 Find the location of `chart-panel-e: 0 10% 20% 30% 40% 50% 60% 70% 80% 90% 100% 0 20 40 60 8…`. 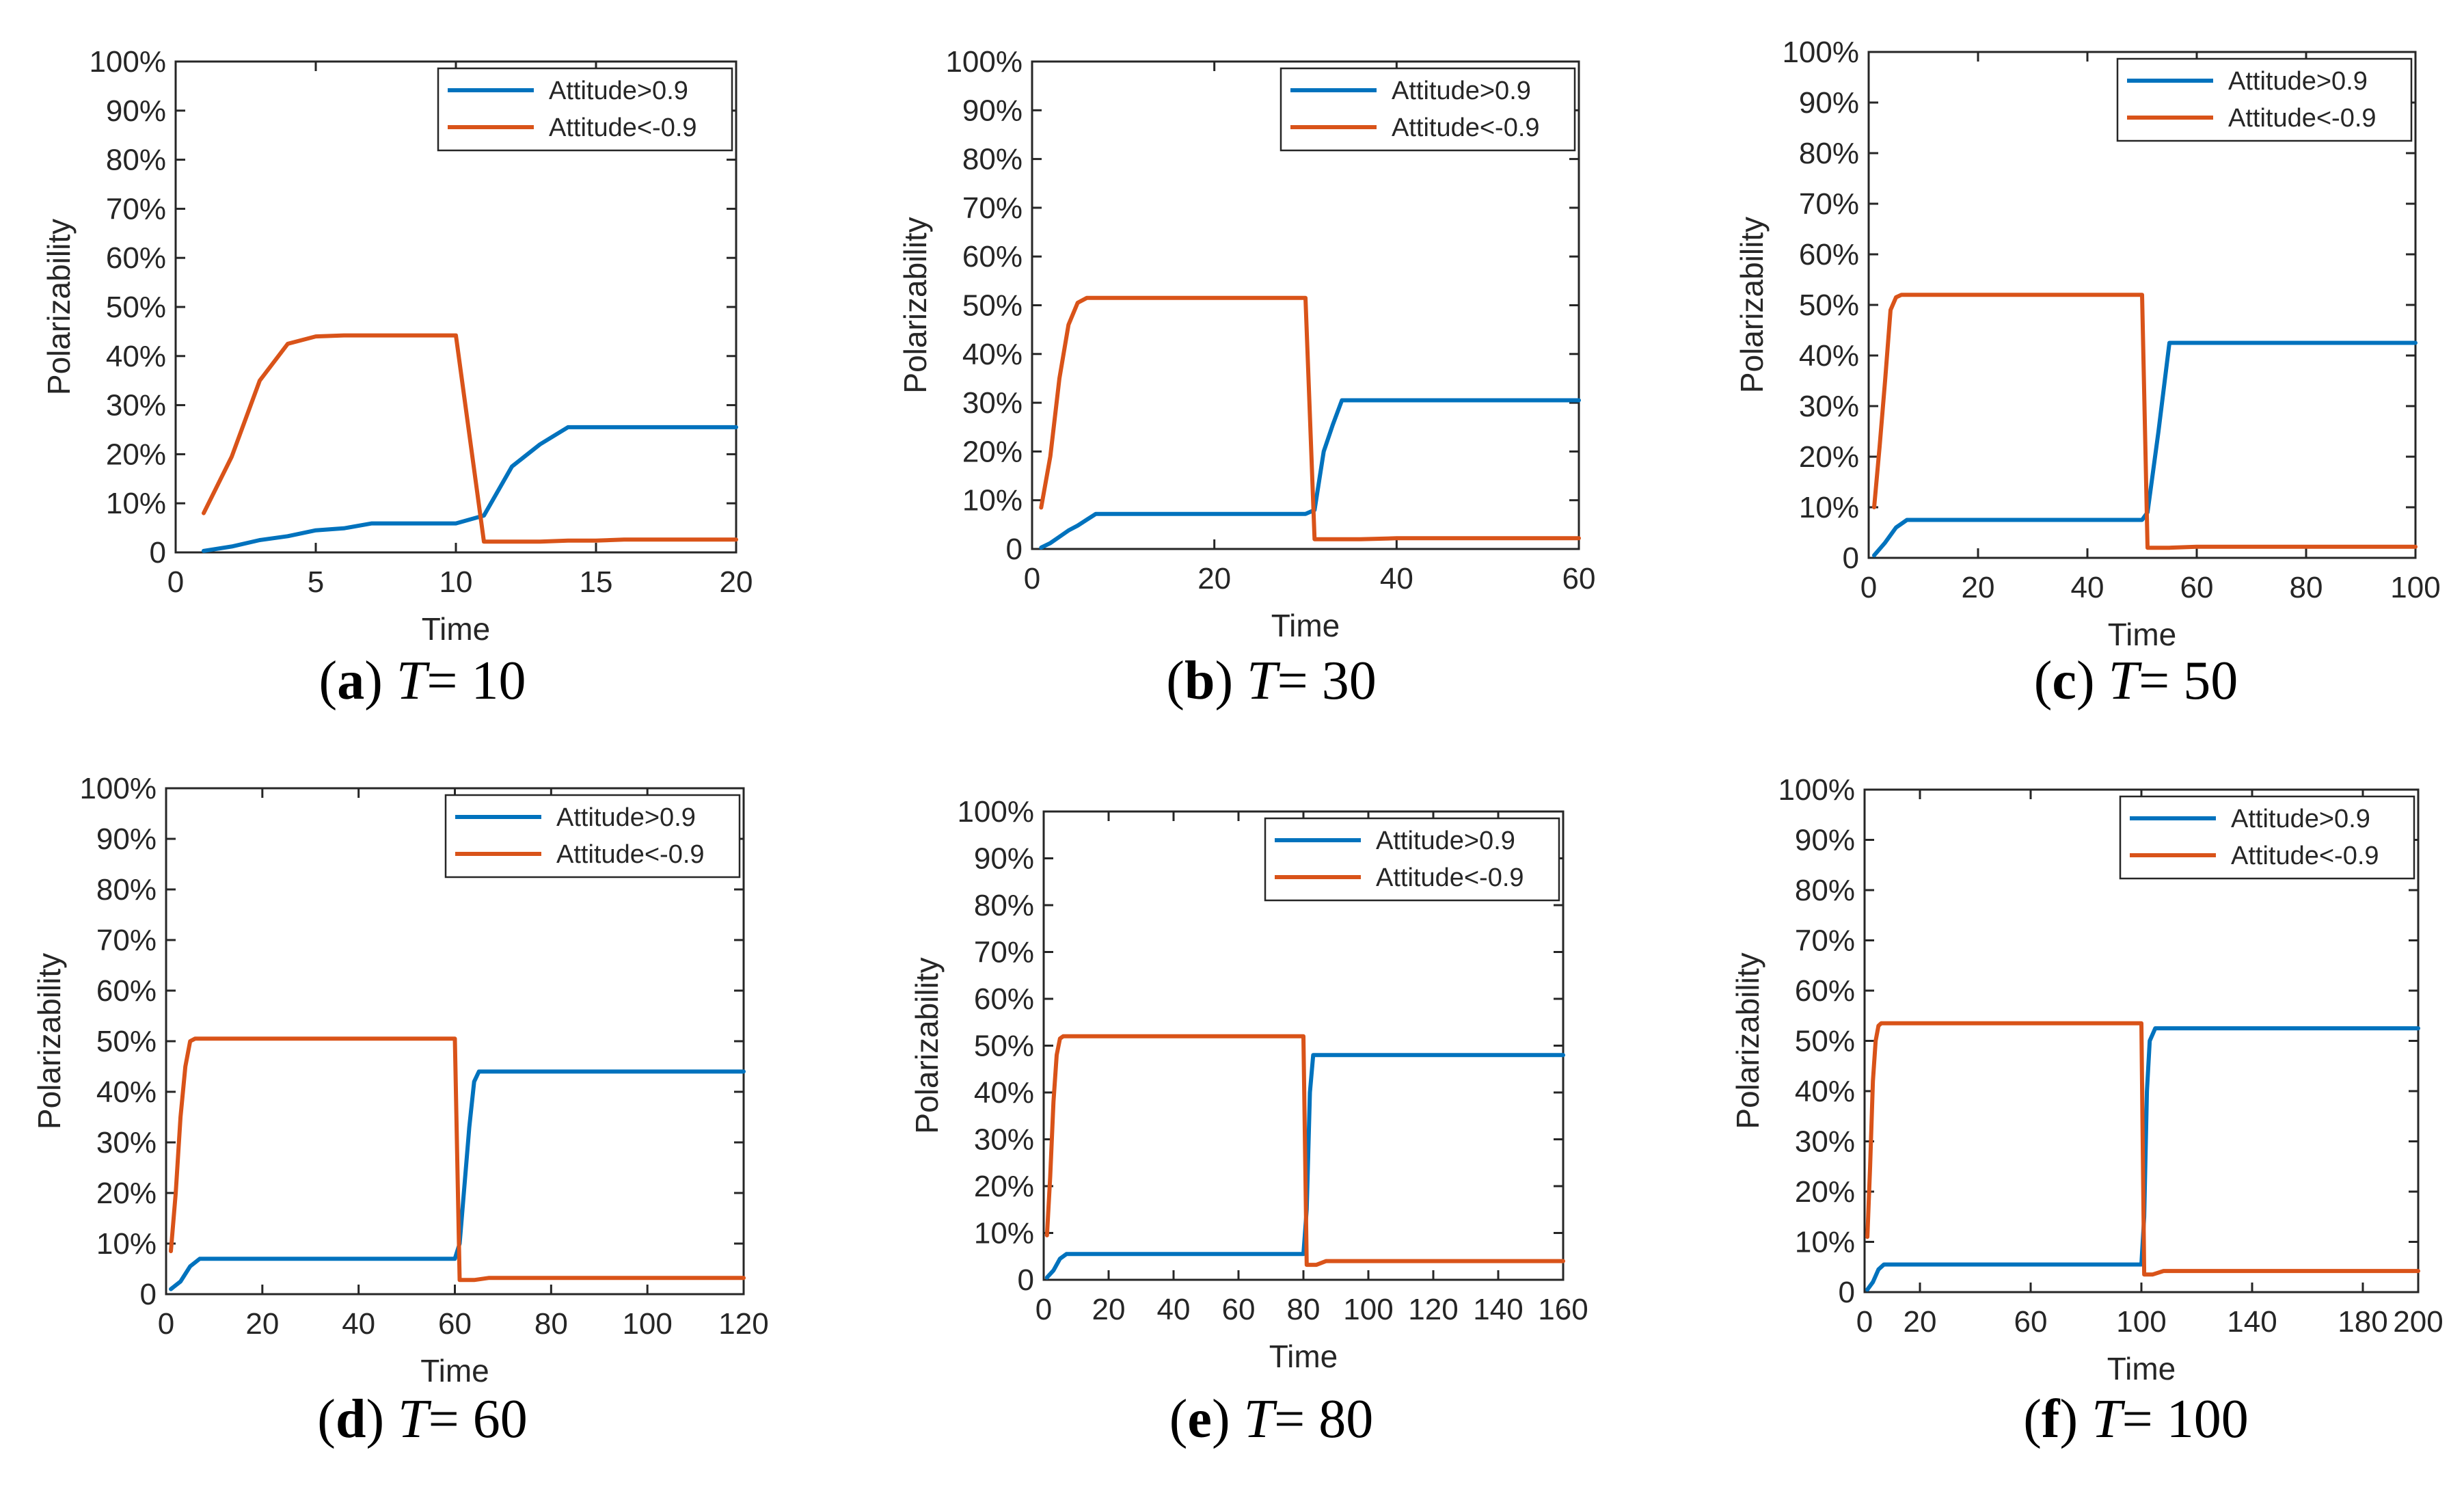

chart-panel-e: 0 10% 20% 30% 40% 50% 60% 70% 80% 90% 100% 0 20 40 60 8… is located at coordinates (1248, 1122).